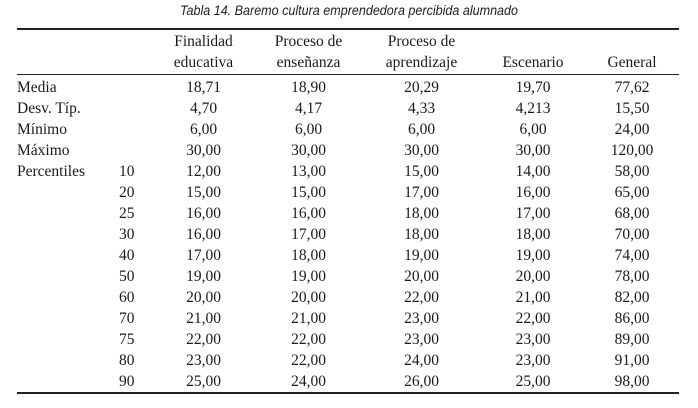  I want to click on percentile-value: 75, so click(127, 339).